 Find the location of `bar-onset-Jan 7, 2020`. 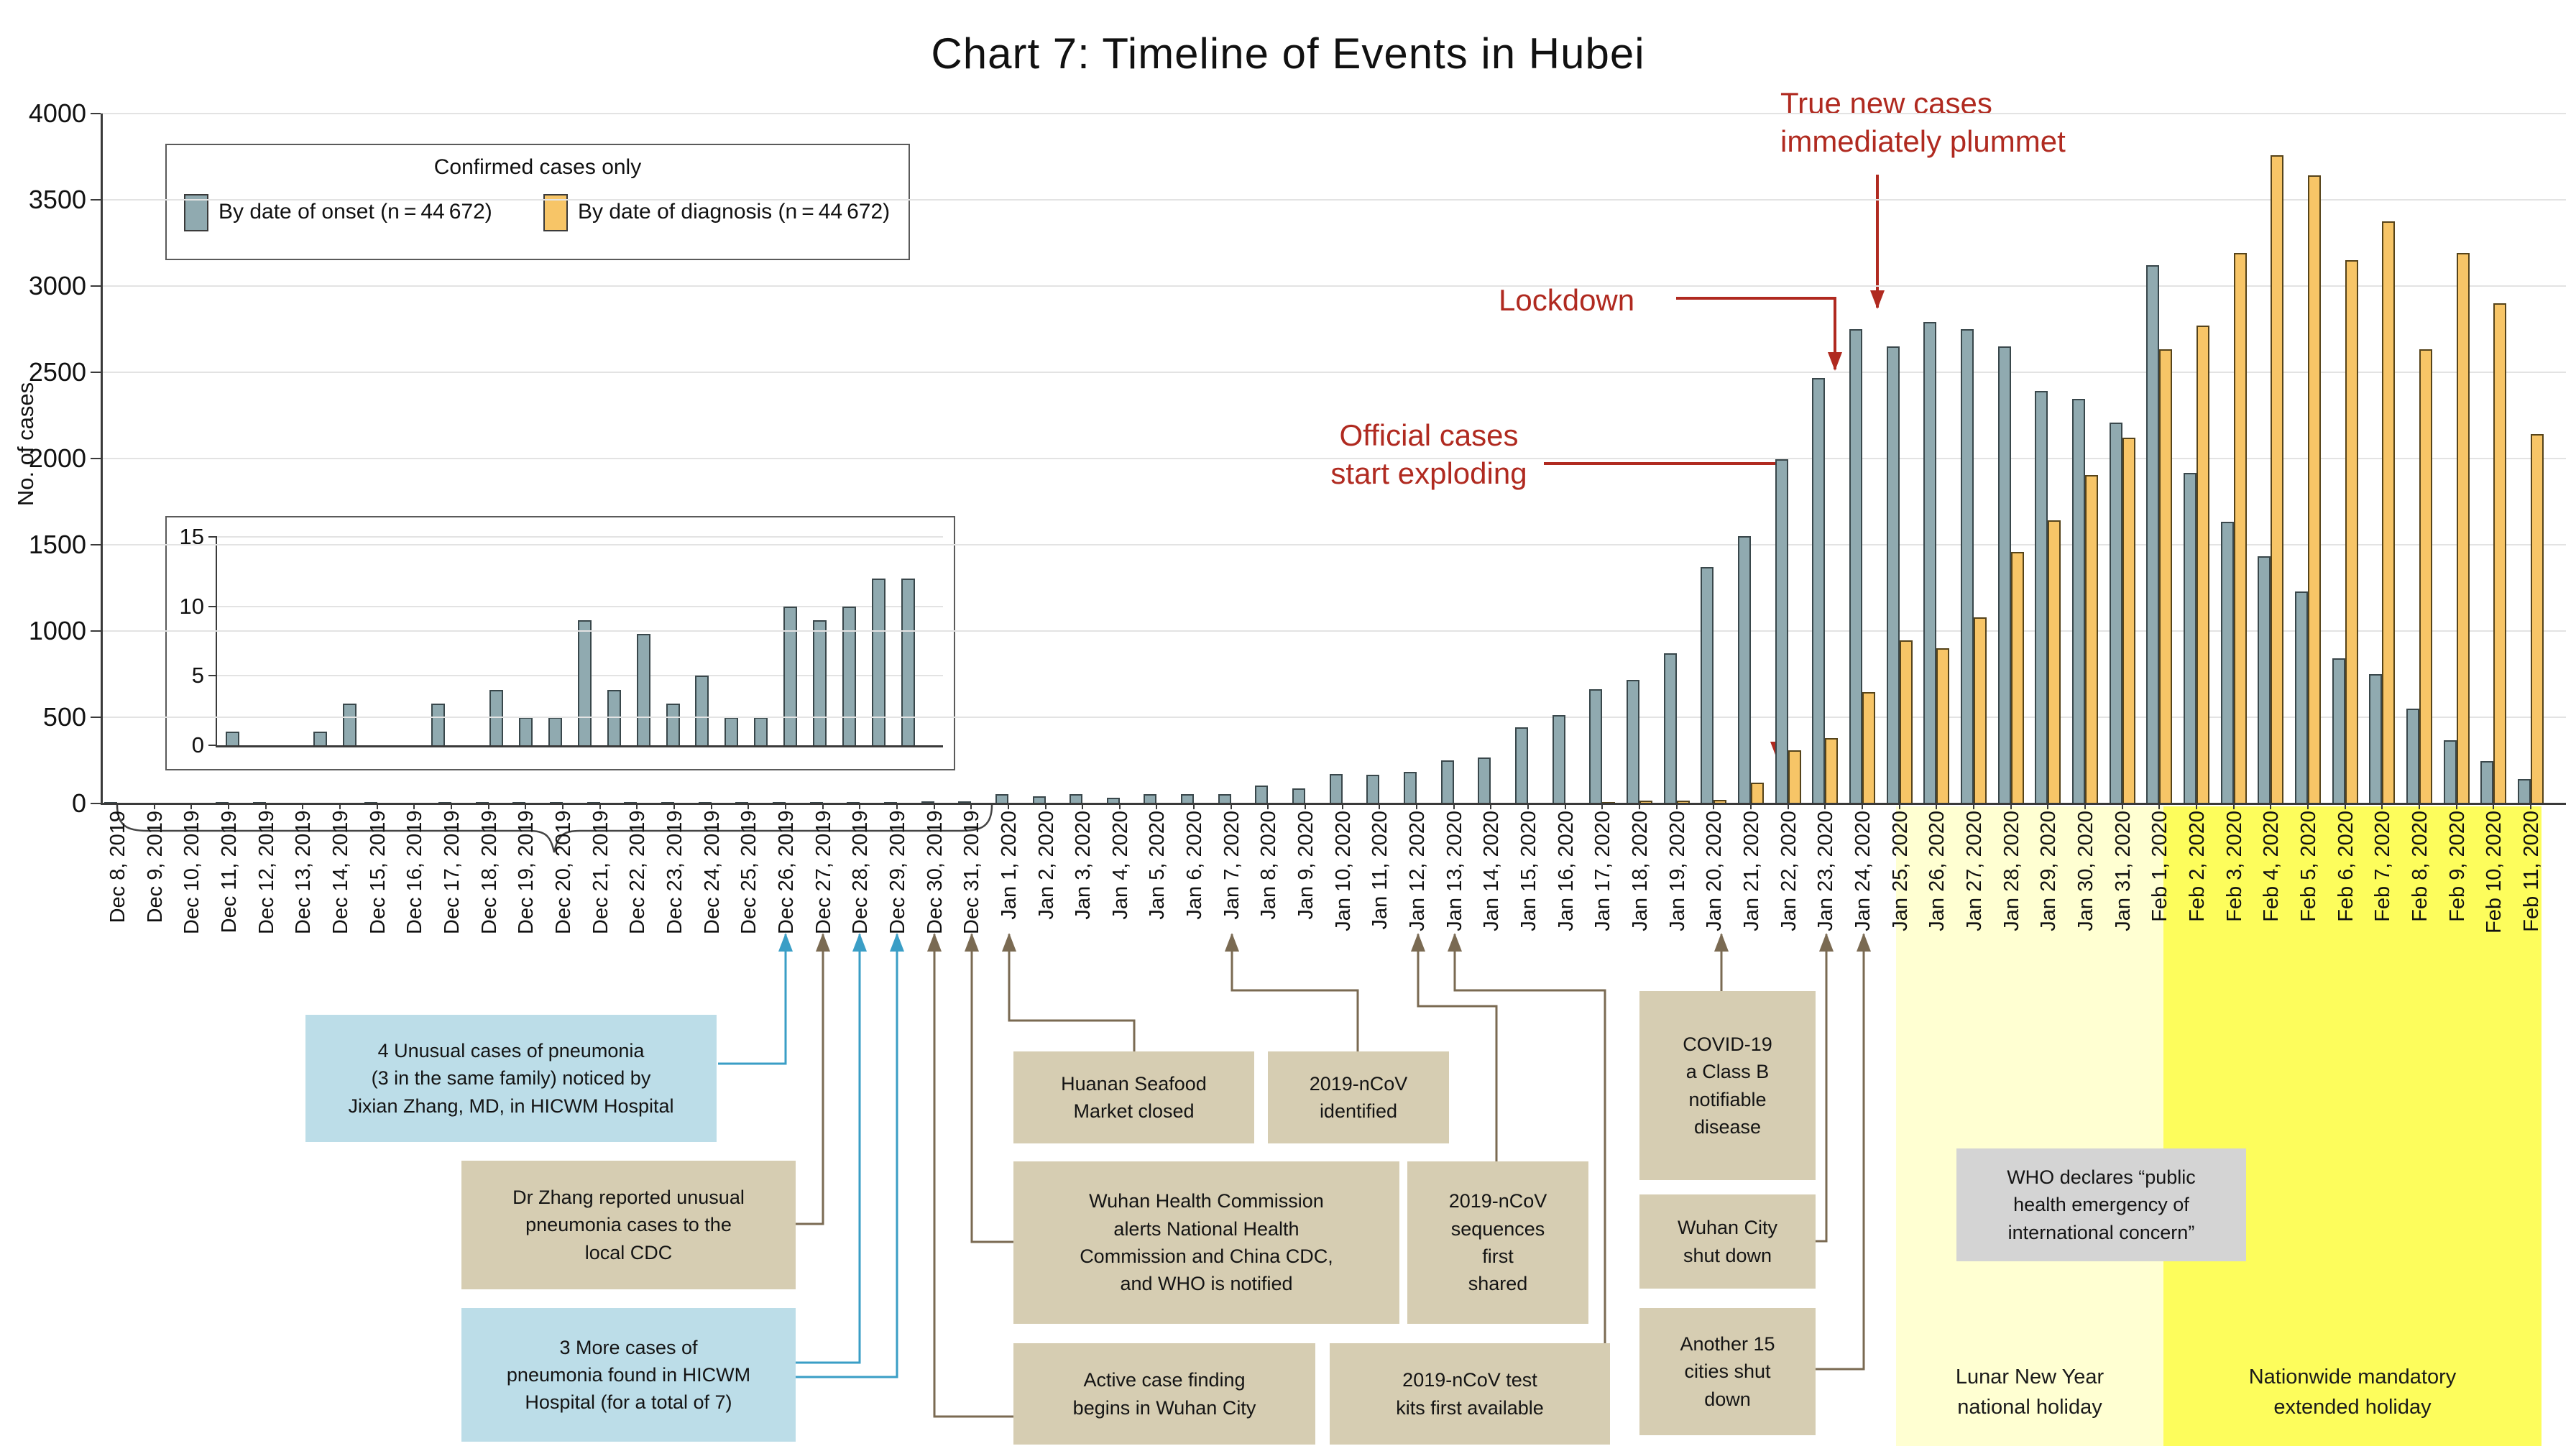

bar-onset-Jan 7, 2020 is located at coordinates (1224, 798).